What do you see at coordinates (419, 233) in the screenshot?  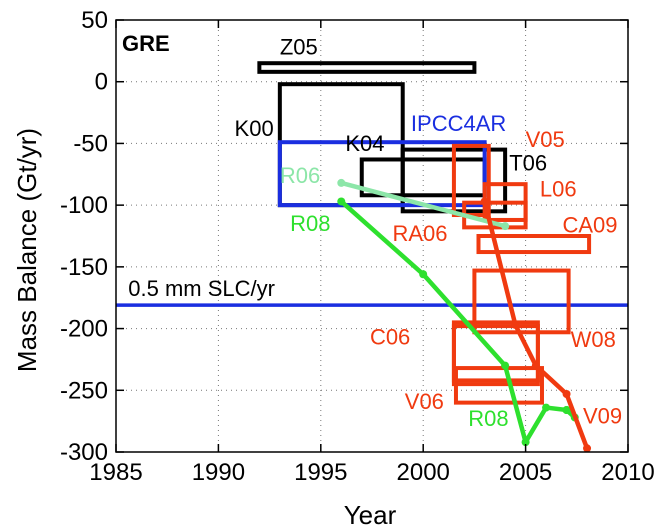 I see `estimate-label: RA06` at bounding box center [419, 233].